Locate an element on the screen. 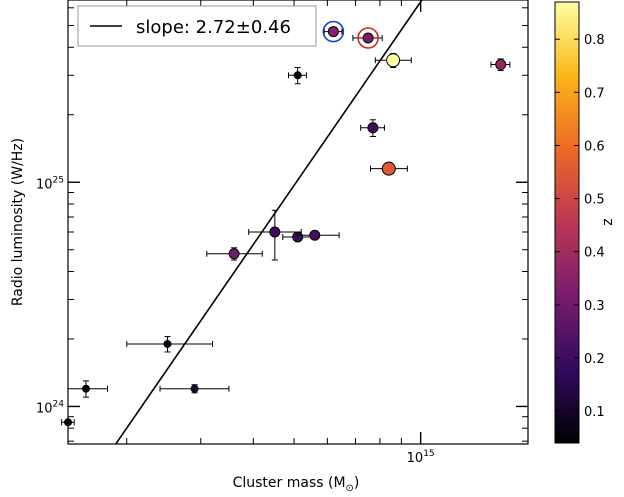  colorbar-tick-label: 0.5 is located at coordinates (594, 200).